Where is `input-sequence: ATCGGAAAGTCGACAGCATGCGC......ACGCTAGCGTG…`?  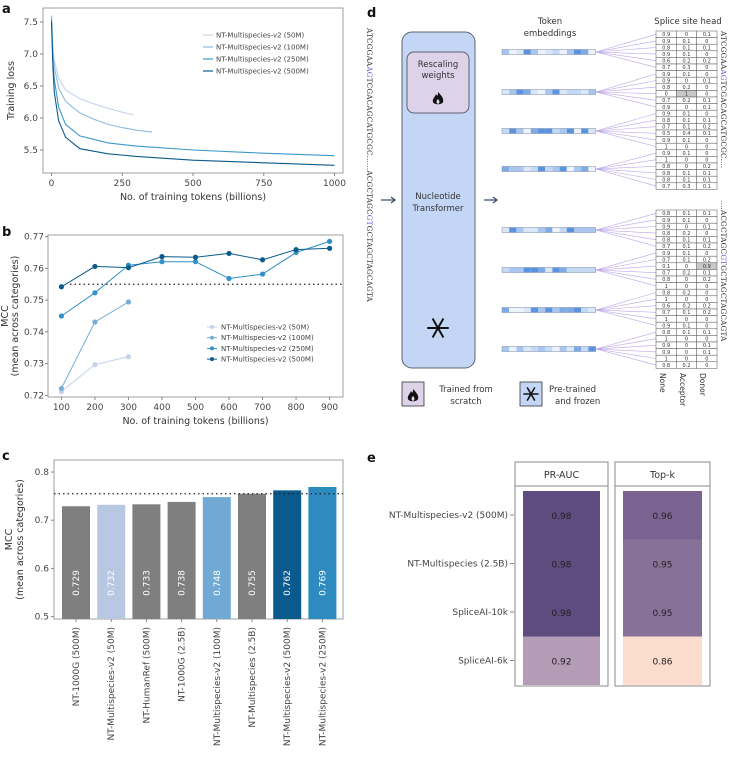 input-sequence: ATCGGAAAGTCGACAGCATGCGC......ACGCTAGCGTG… is located at coordinates (369, 165).